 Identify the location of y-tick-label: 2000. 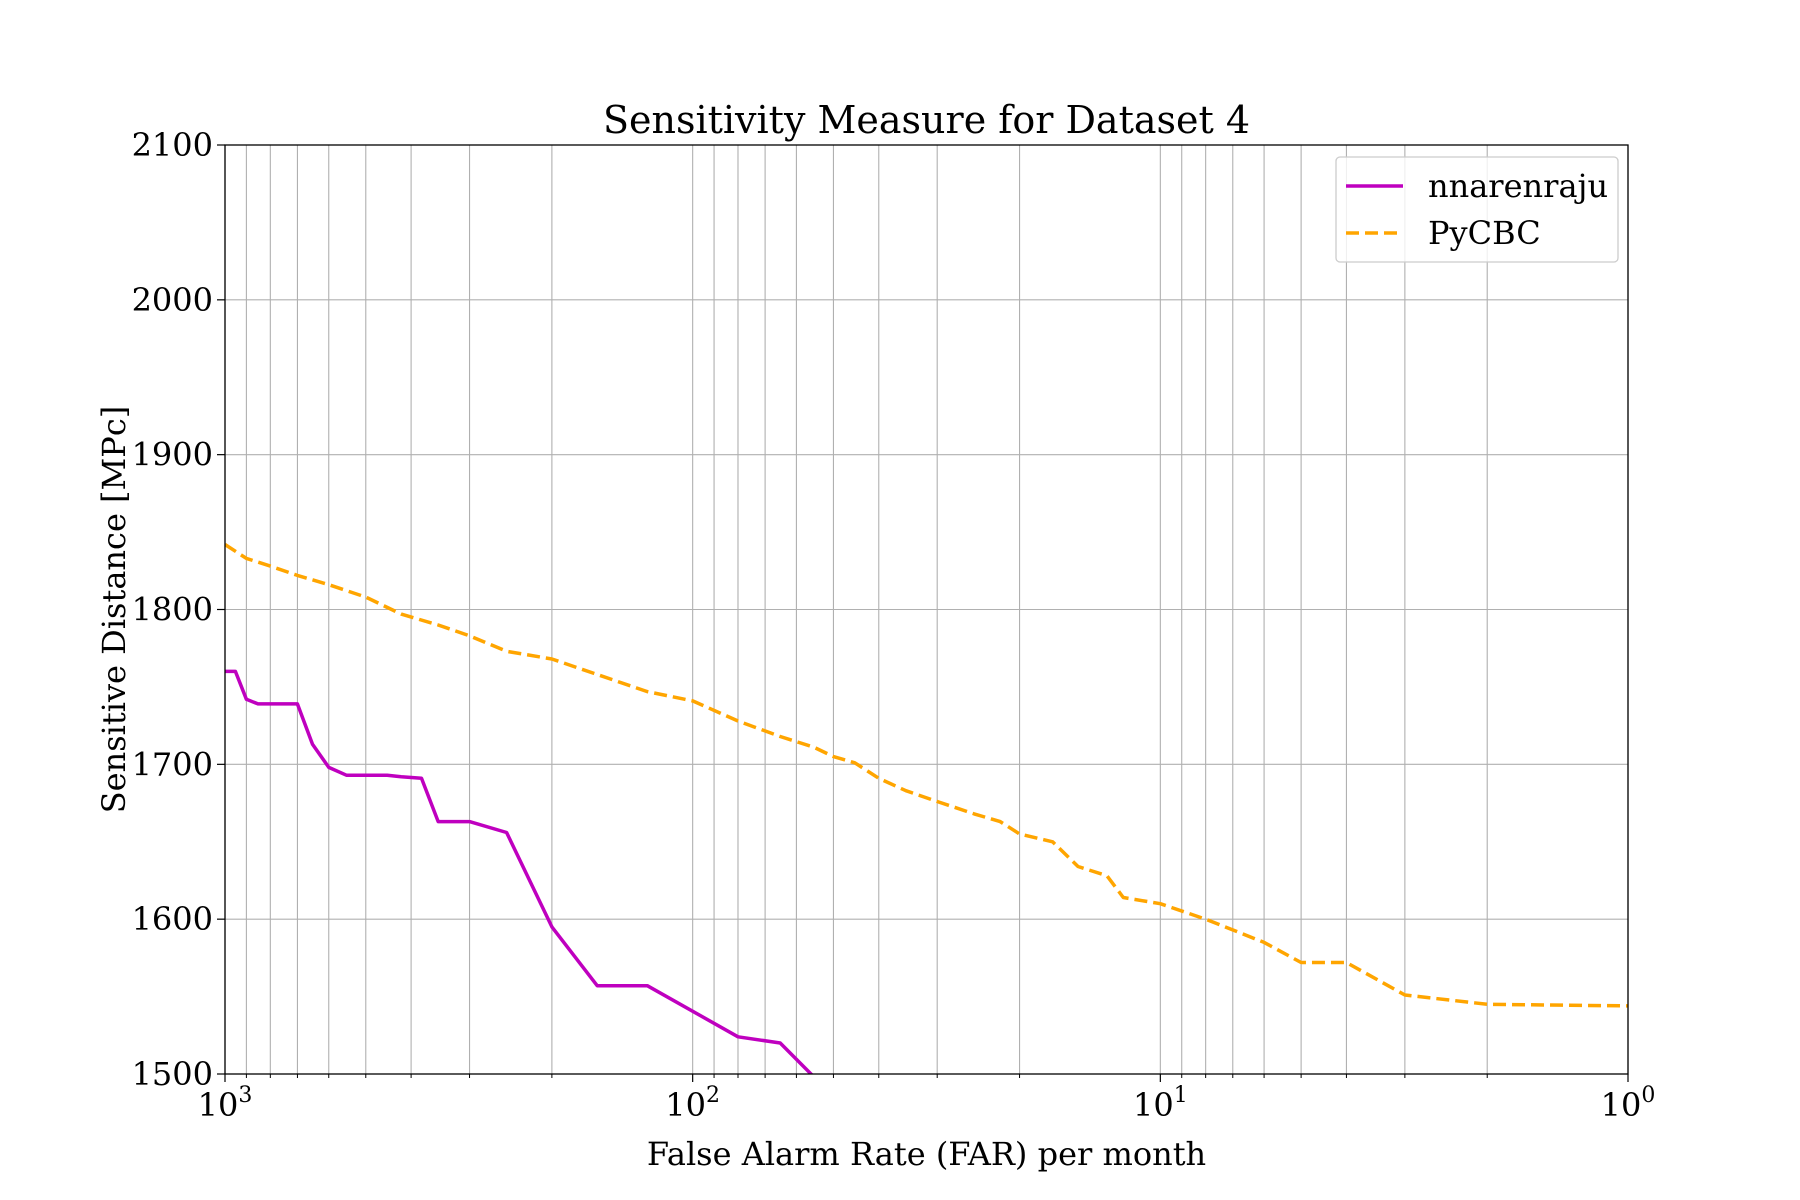
(172, 300).